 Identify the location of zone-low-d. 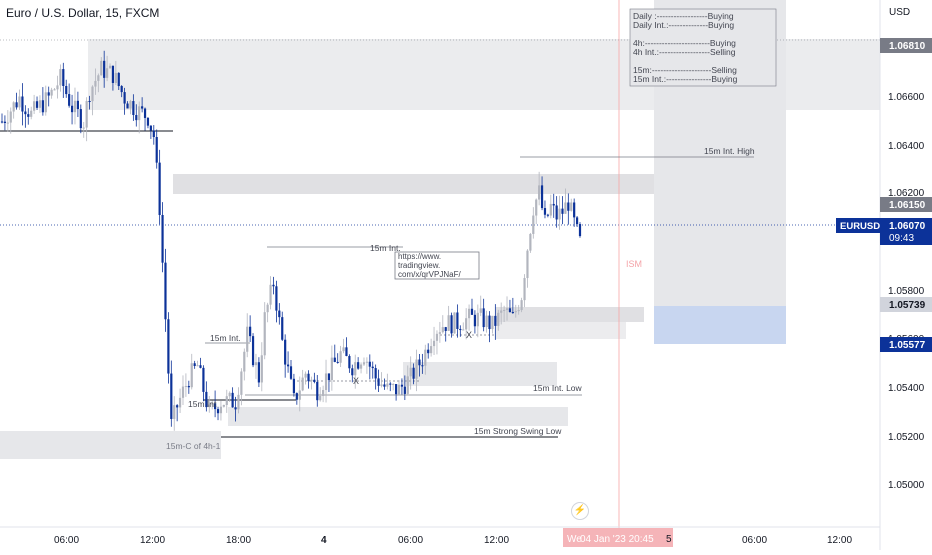
(398, 416).